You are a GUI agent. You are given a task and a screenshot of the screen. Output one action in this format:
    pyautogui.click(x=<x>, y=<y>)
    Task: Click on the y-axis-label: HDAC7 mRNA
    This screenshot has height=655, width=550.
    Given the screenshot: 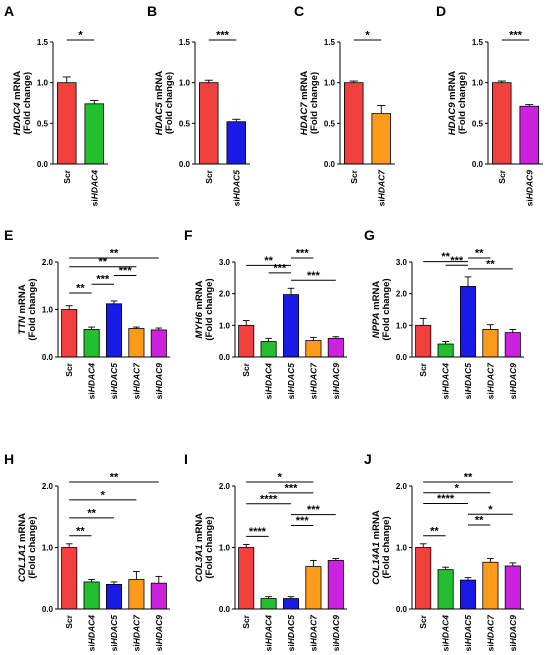 What is the action you would take?
    pyautogui.click(x=304, y=103)
    